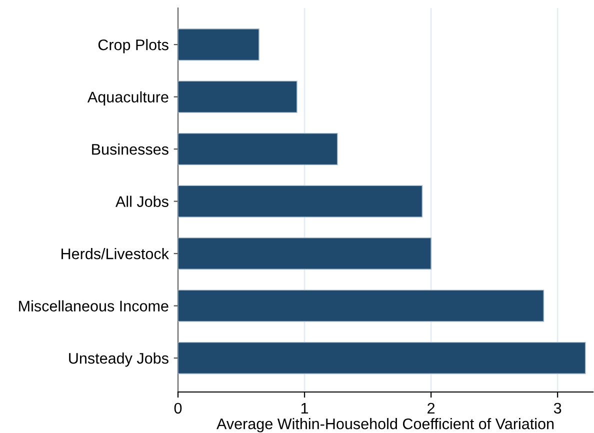 The width and height of the screenshot is (594, 433). I want to click on x-tick-label: 3, so click(558, 408).